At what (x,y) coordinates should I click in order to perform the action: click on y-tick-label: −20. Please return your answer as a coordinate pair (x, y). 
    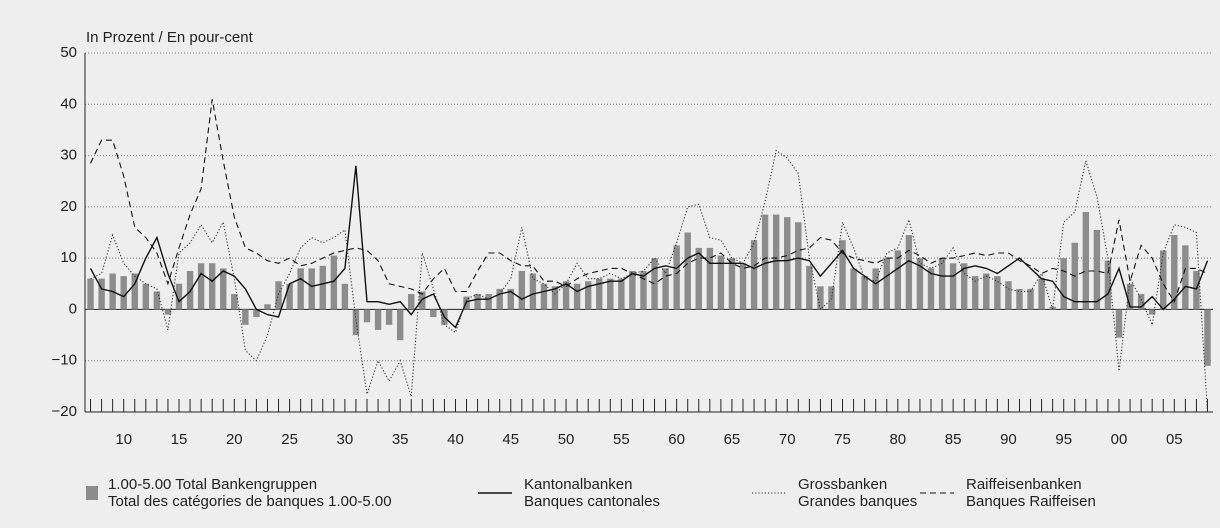
    Looking at the image, I should click on (64, 411).